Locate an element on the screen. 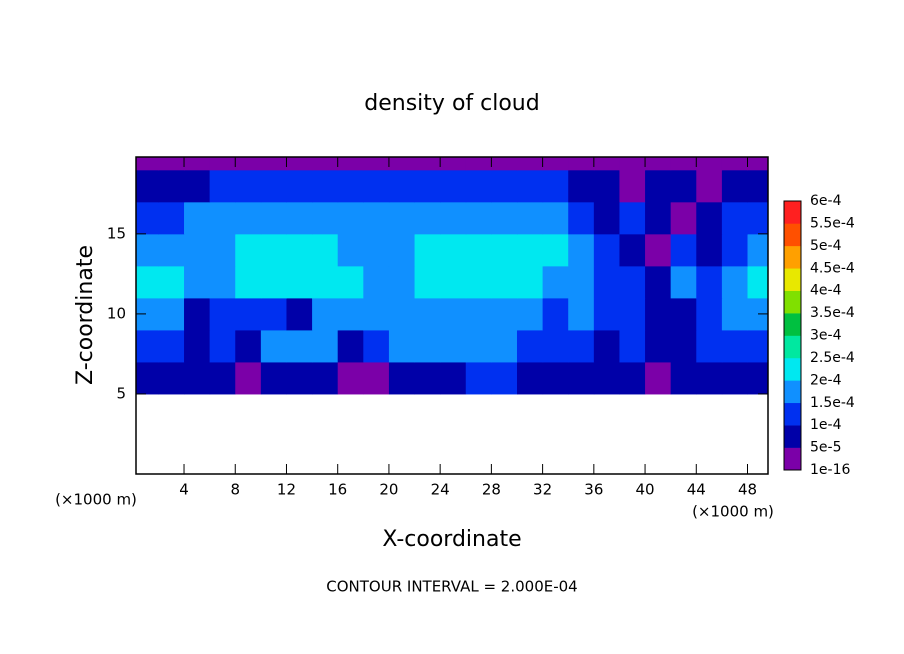 The height and width of the screenshot is (654, 904). colorbar-label: 2e-4 is located at coordinates (826, 380).